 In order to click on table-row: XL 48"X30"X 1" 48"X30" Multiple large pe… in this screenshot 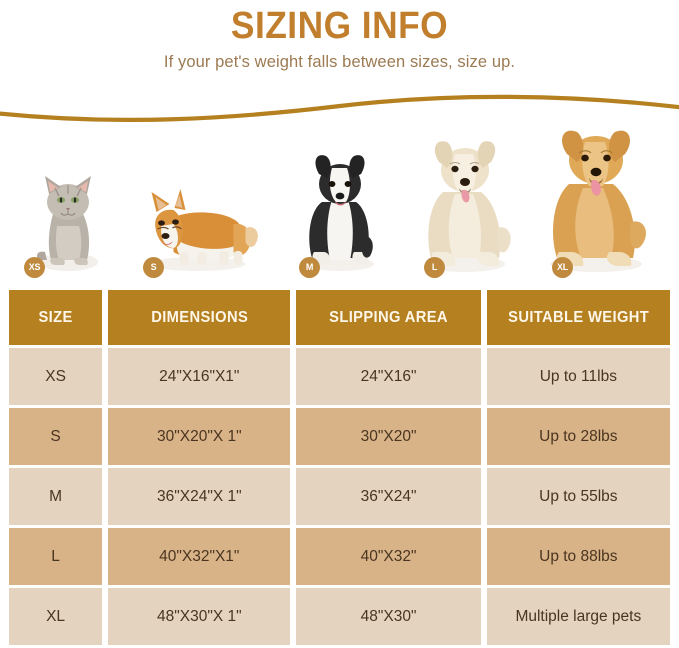, I will do `click(339, 616)`.